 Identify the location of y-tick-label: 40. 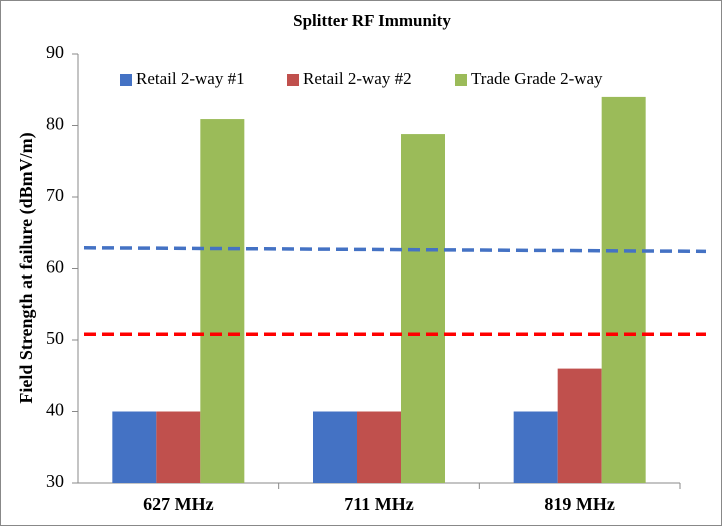
(55, 410).